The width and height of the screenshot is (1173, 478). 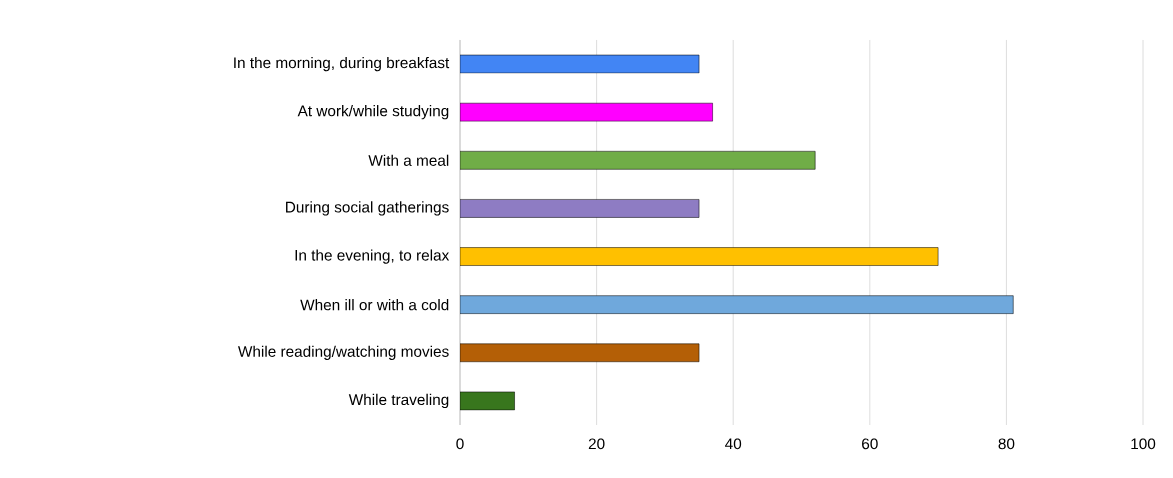 What do you see at coordinates (373, 112) in the screenshot?
I see `y-tick-label: At work/while studying` at bounding box center [373, 112].